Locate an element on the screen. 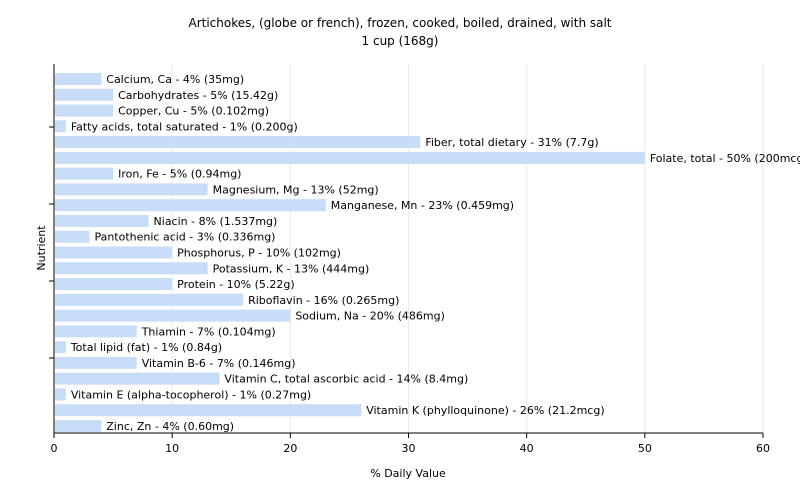 Image resolution: width=800 pixels, height=500 pixels. x-tick-label: 40 is located at coordinates (527, 448).